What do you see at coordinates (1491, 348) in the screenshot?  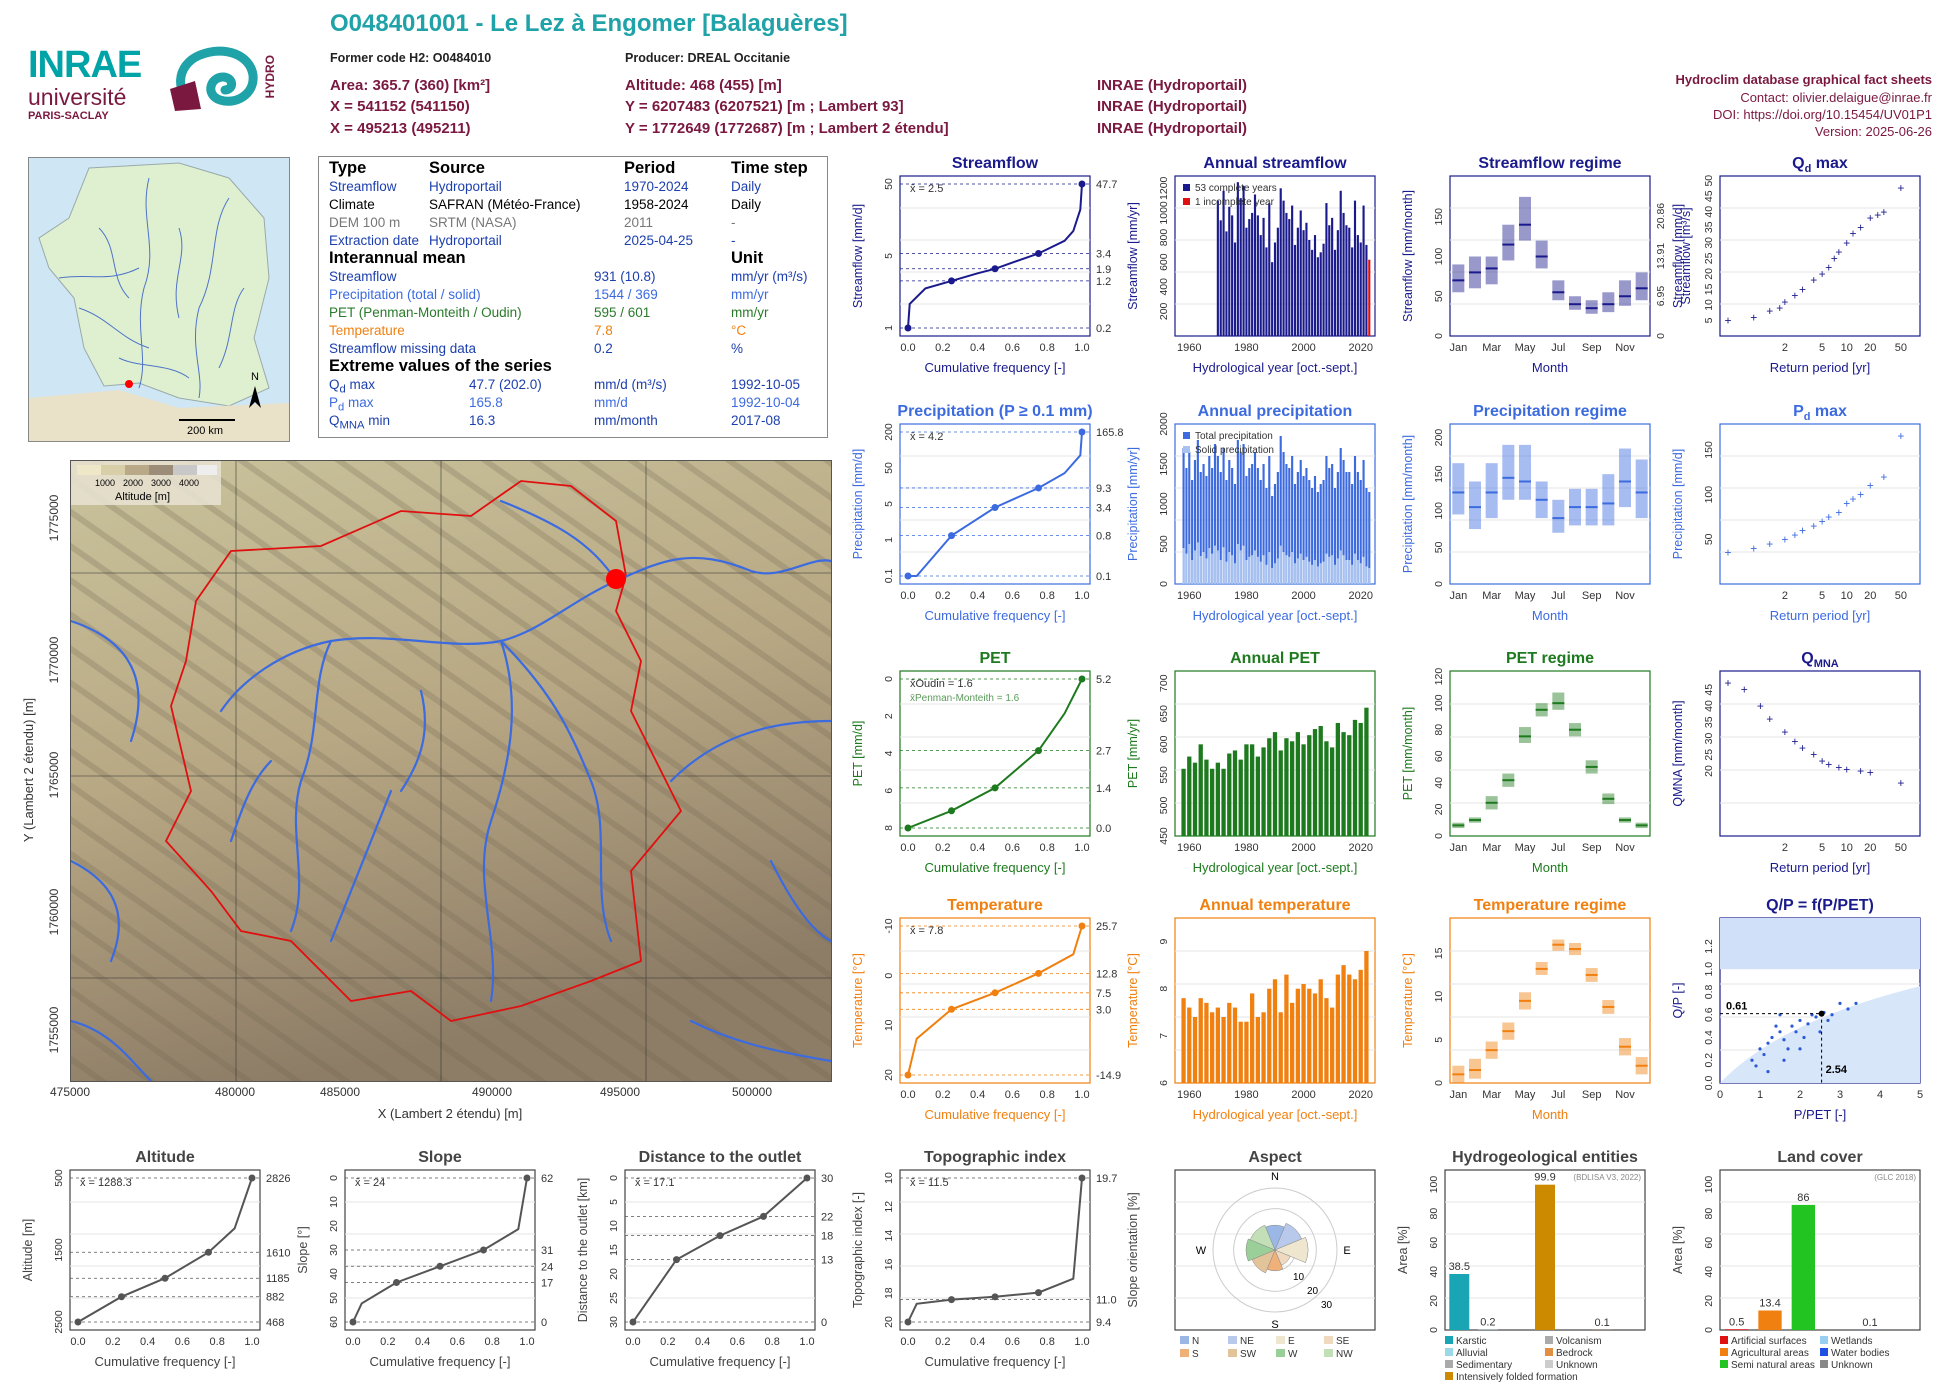 I see `x-tick: Mar` at bounding box center [1491, 348].